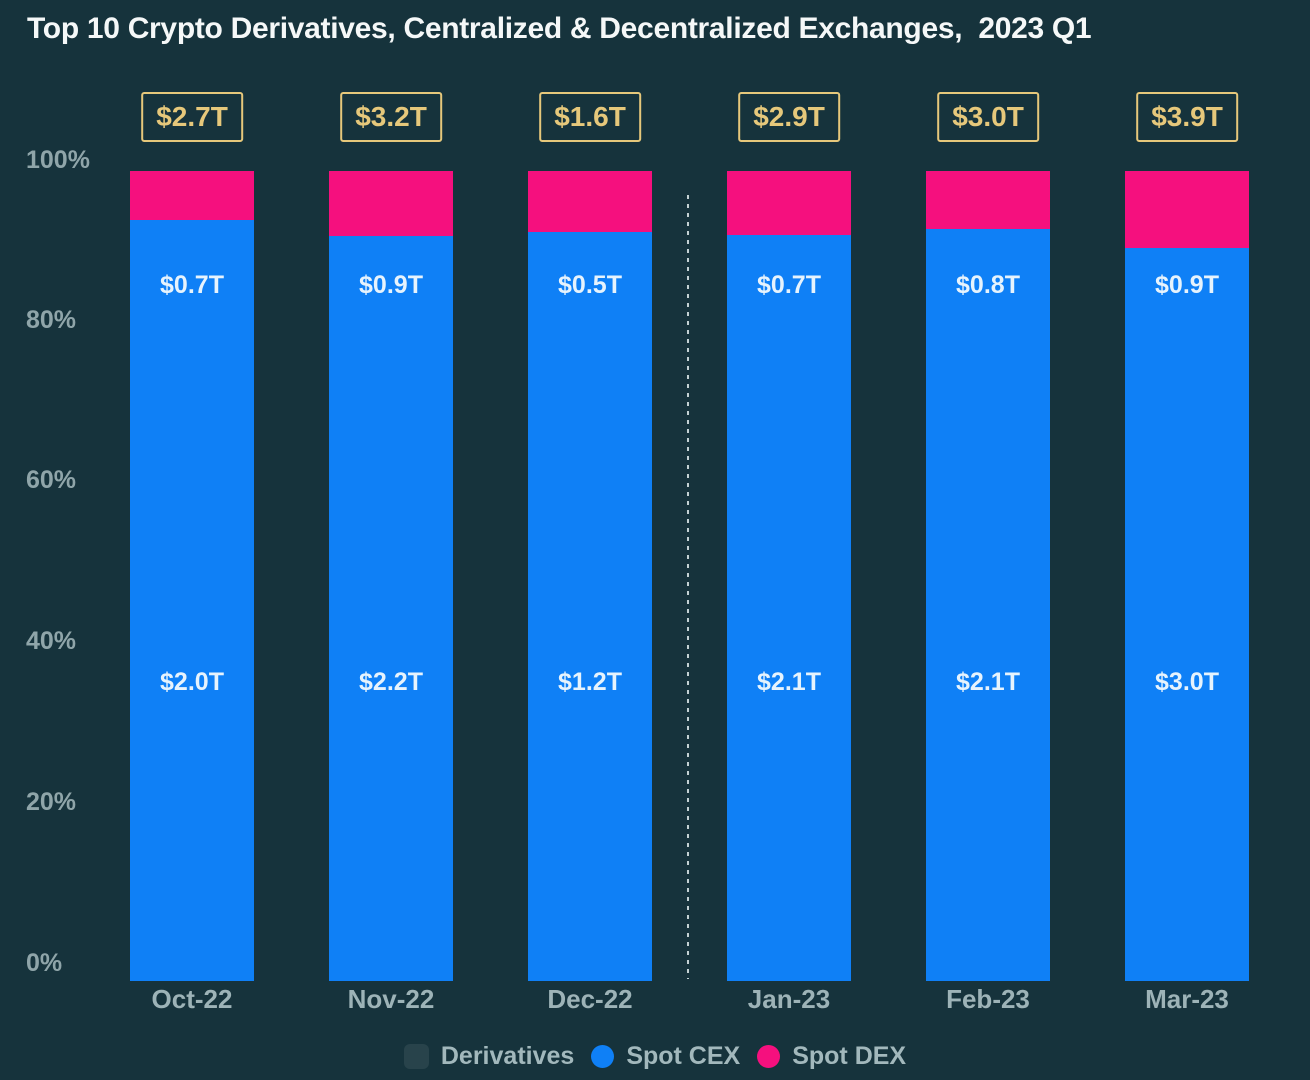 The width and height of the screenshot is (1310, 1080). Describe the element at coordinates (1187, 117) in the screenshot. I see `derivatives-total-box: $3.9T` at that location.